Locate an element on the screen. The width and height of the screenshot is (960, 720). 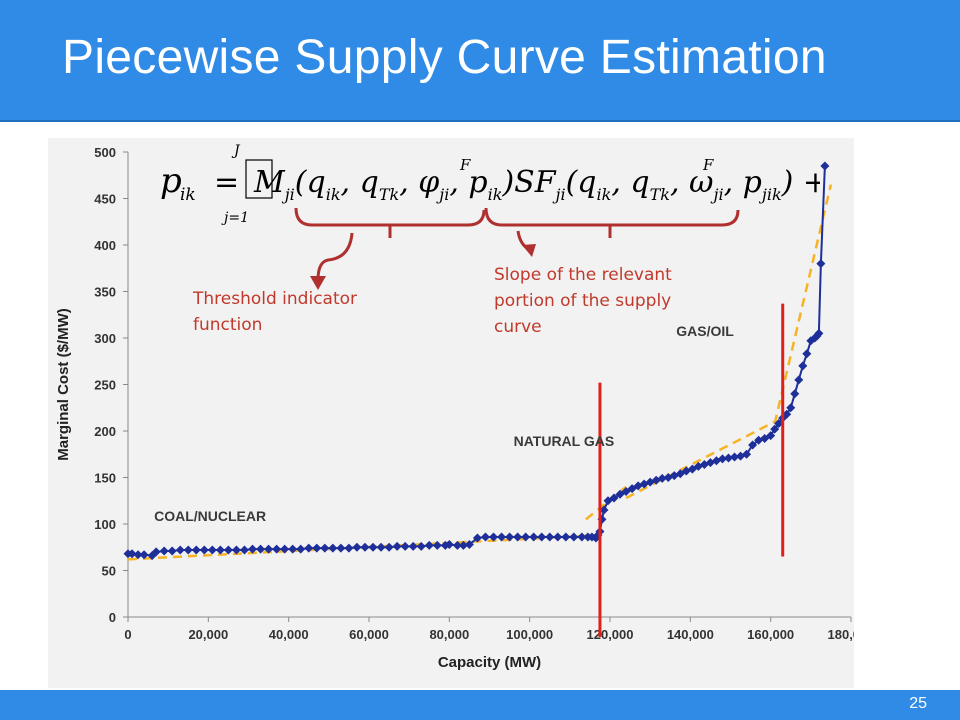
arrow-threshold is located at coordinates (335, 256).